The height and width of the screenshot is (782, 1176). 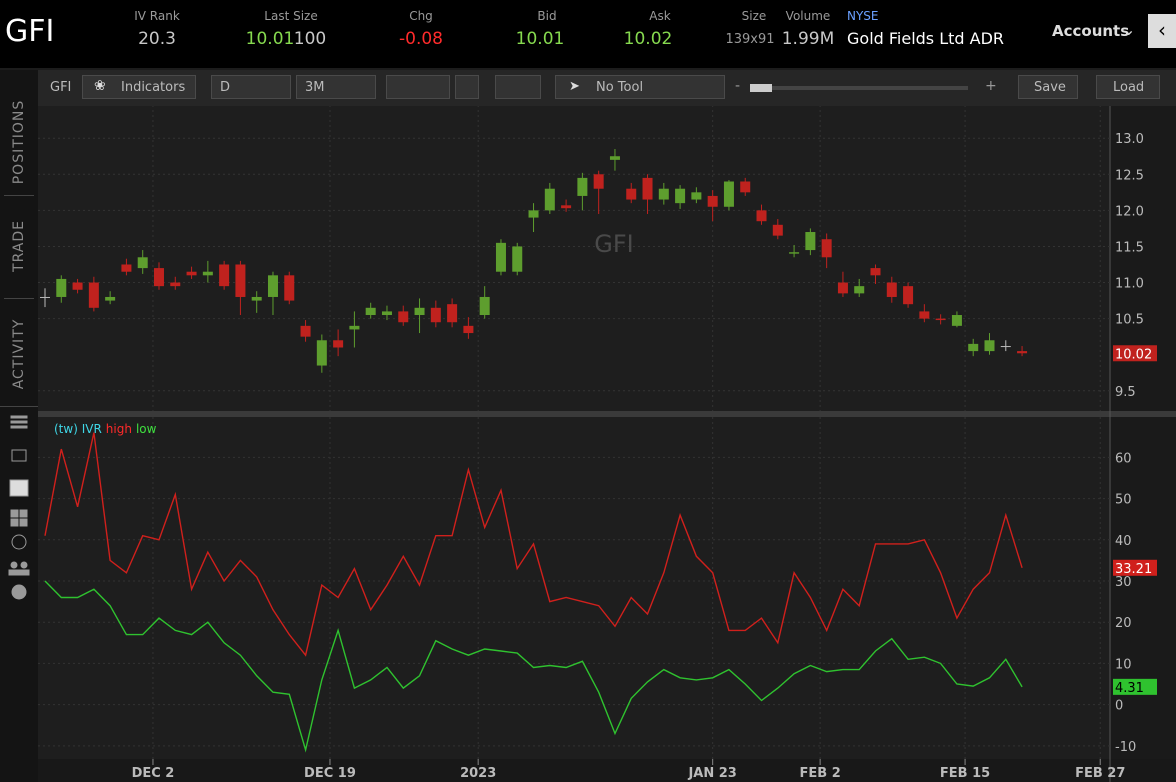 I want to click on field-value: 139x91, so click(x=750, y=39).